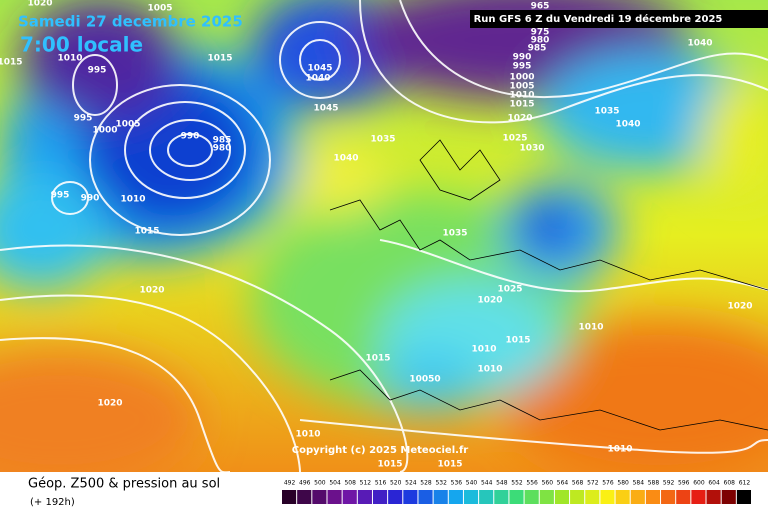 The height and width of the screenshot is (516, 768). I want to click on colorbar-label: 556, so click(532, 483).